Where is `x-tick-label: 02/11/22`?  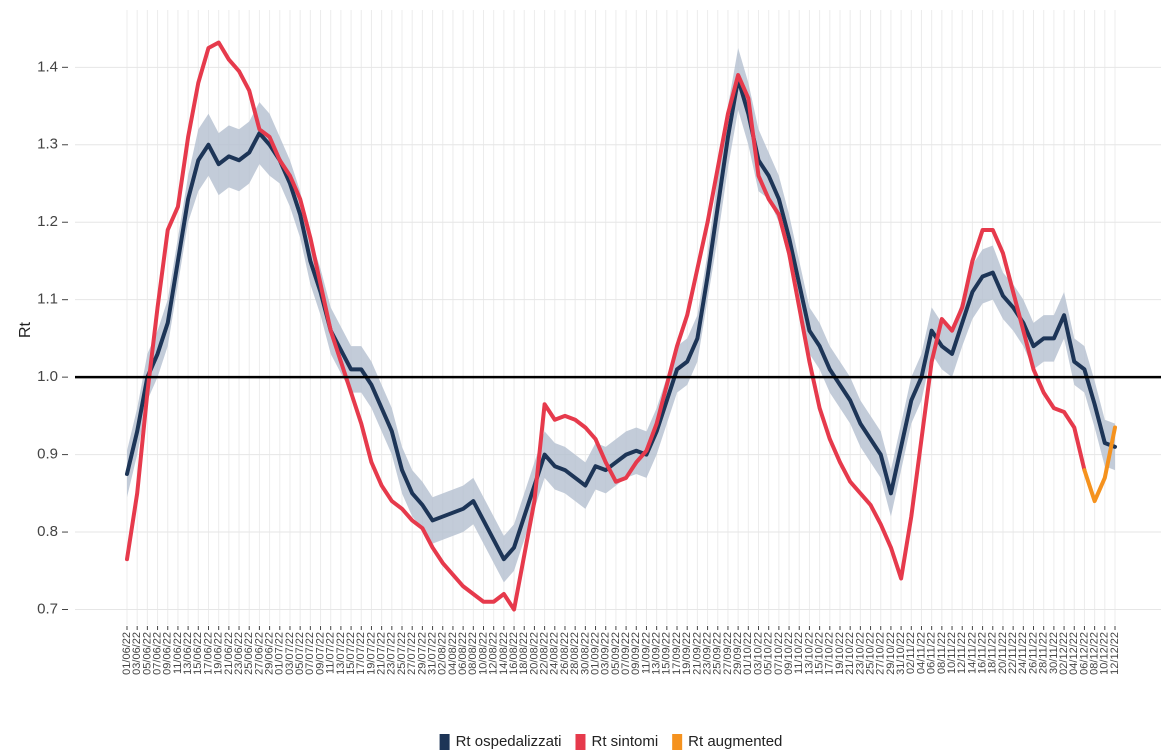 x-tick-label: 02/11/22 is located at coordinates (911, 653).